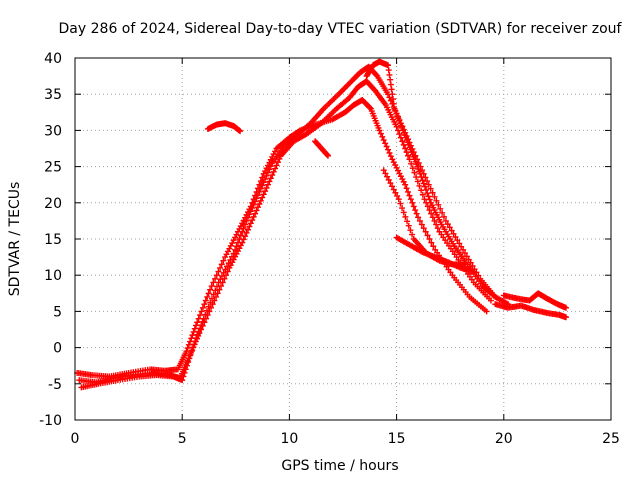 This screenshot has width=640, height=480. What do you see at coordinates (504, 439) in the screenshot?
I see `x-tick-label-4: 20` at bounding box center [504, 439].